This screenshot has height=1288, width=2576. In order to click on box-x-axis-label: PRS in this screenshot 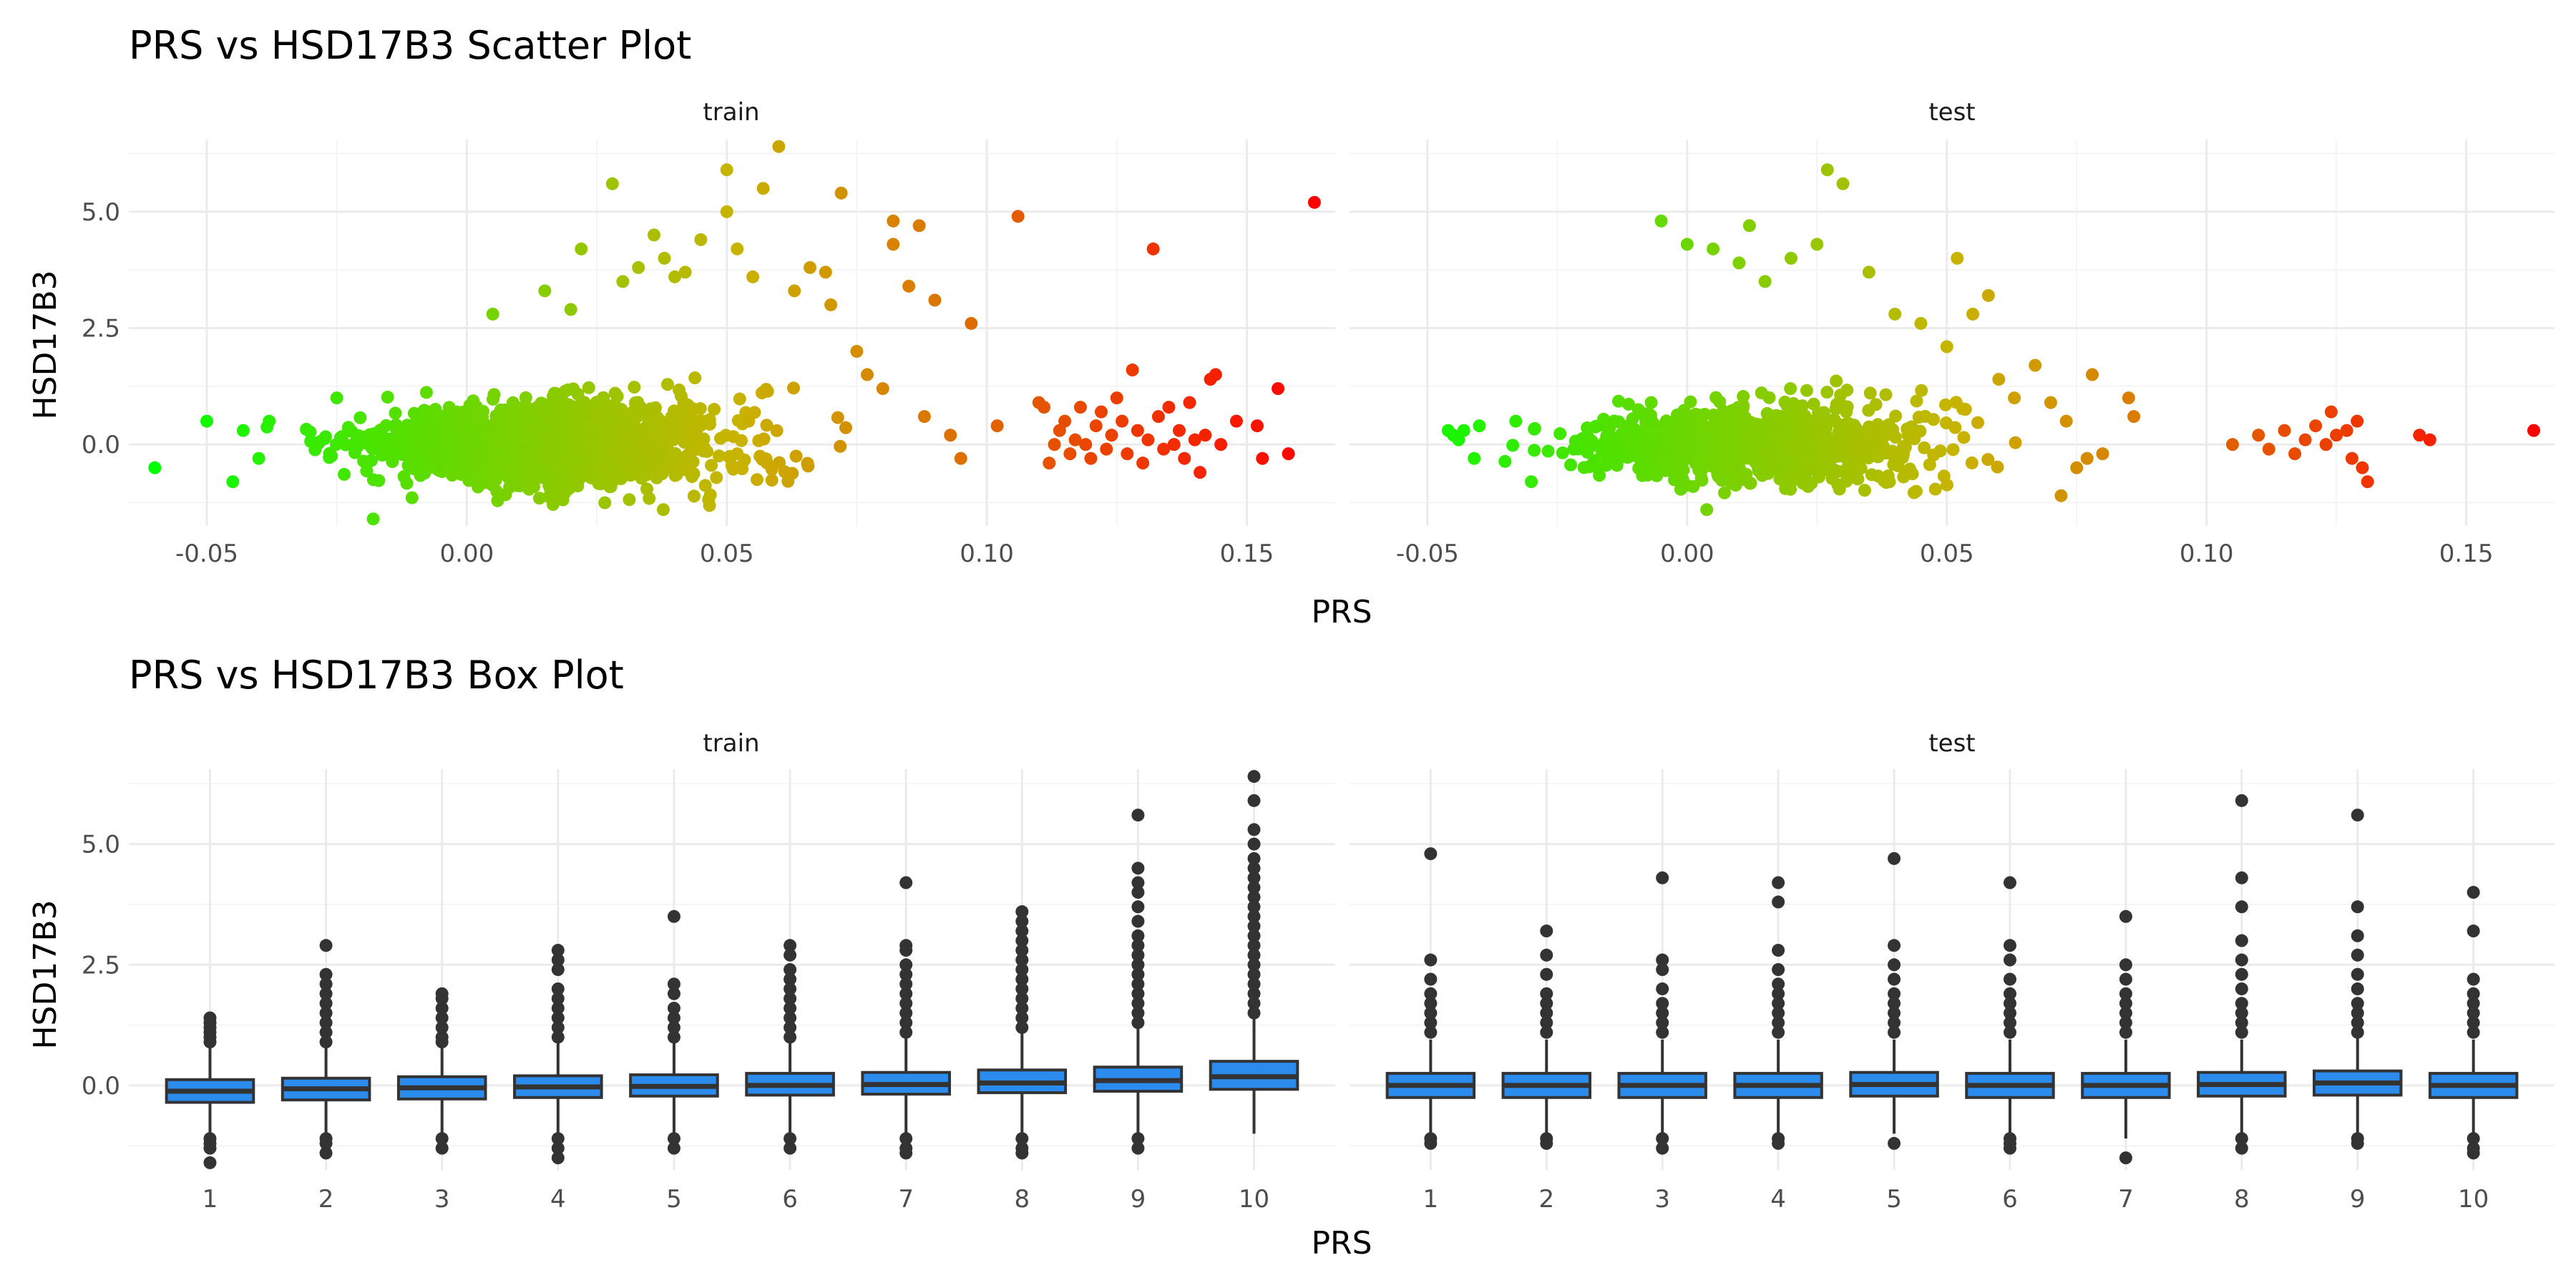, I will do `click(1341, 1243)`.